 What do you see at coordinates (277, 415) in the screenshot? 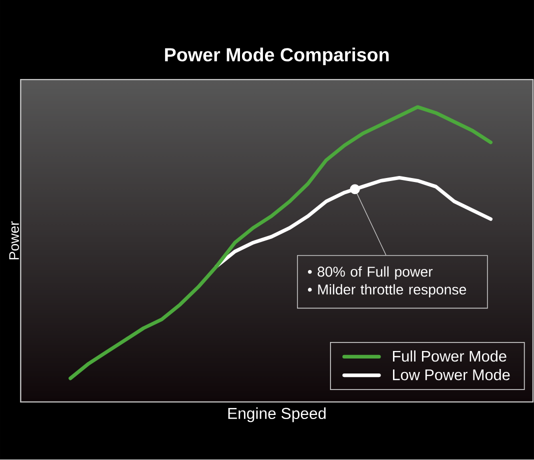
I see `x-axis-title: Engine Speed` at bounding box center [277, 415].